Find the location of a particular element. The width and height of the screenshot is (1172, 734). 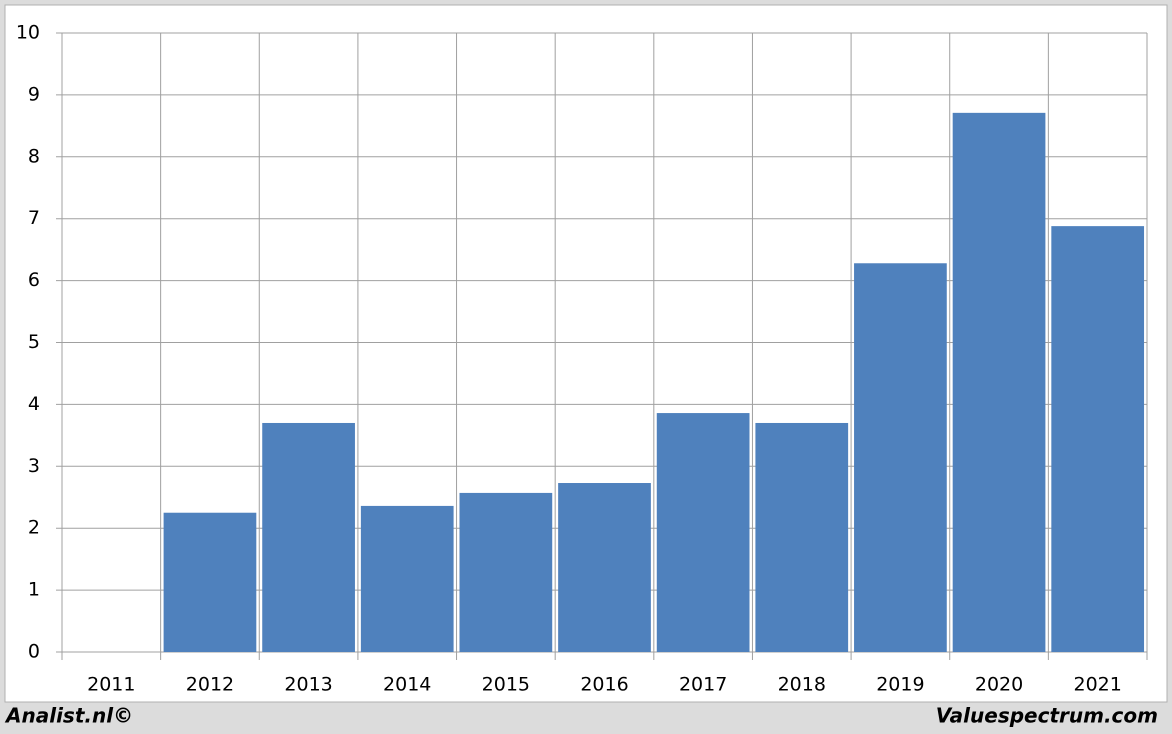

y-tick-label: 8 is located at coordinates (34, 156).